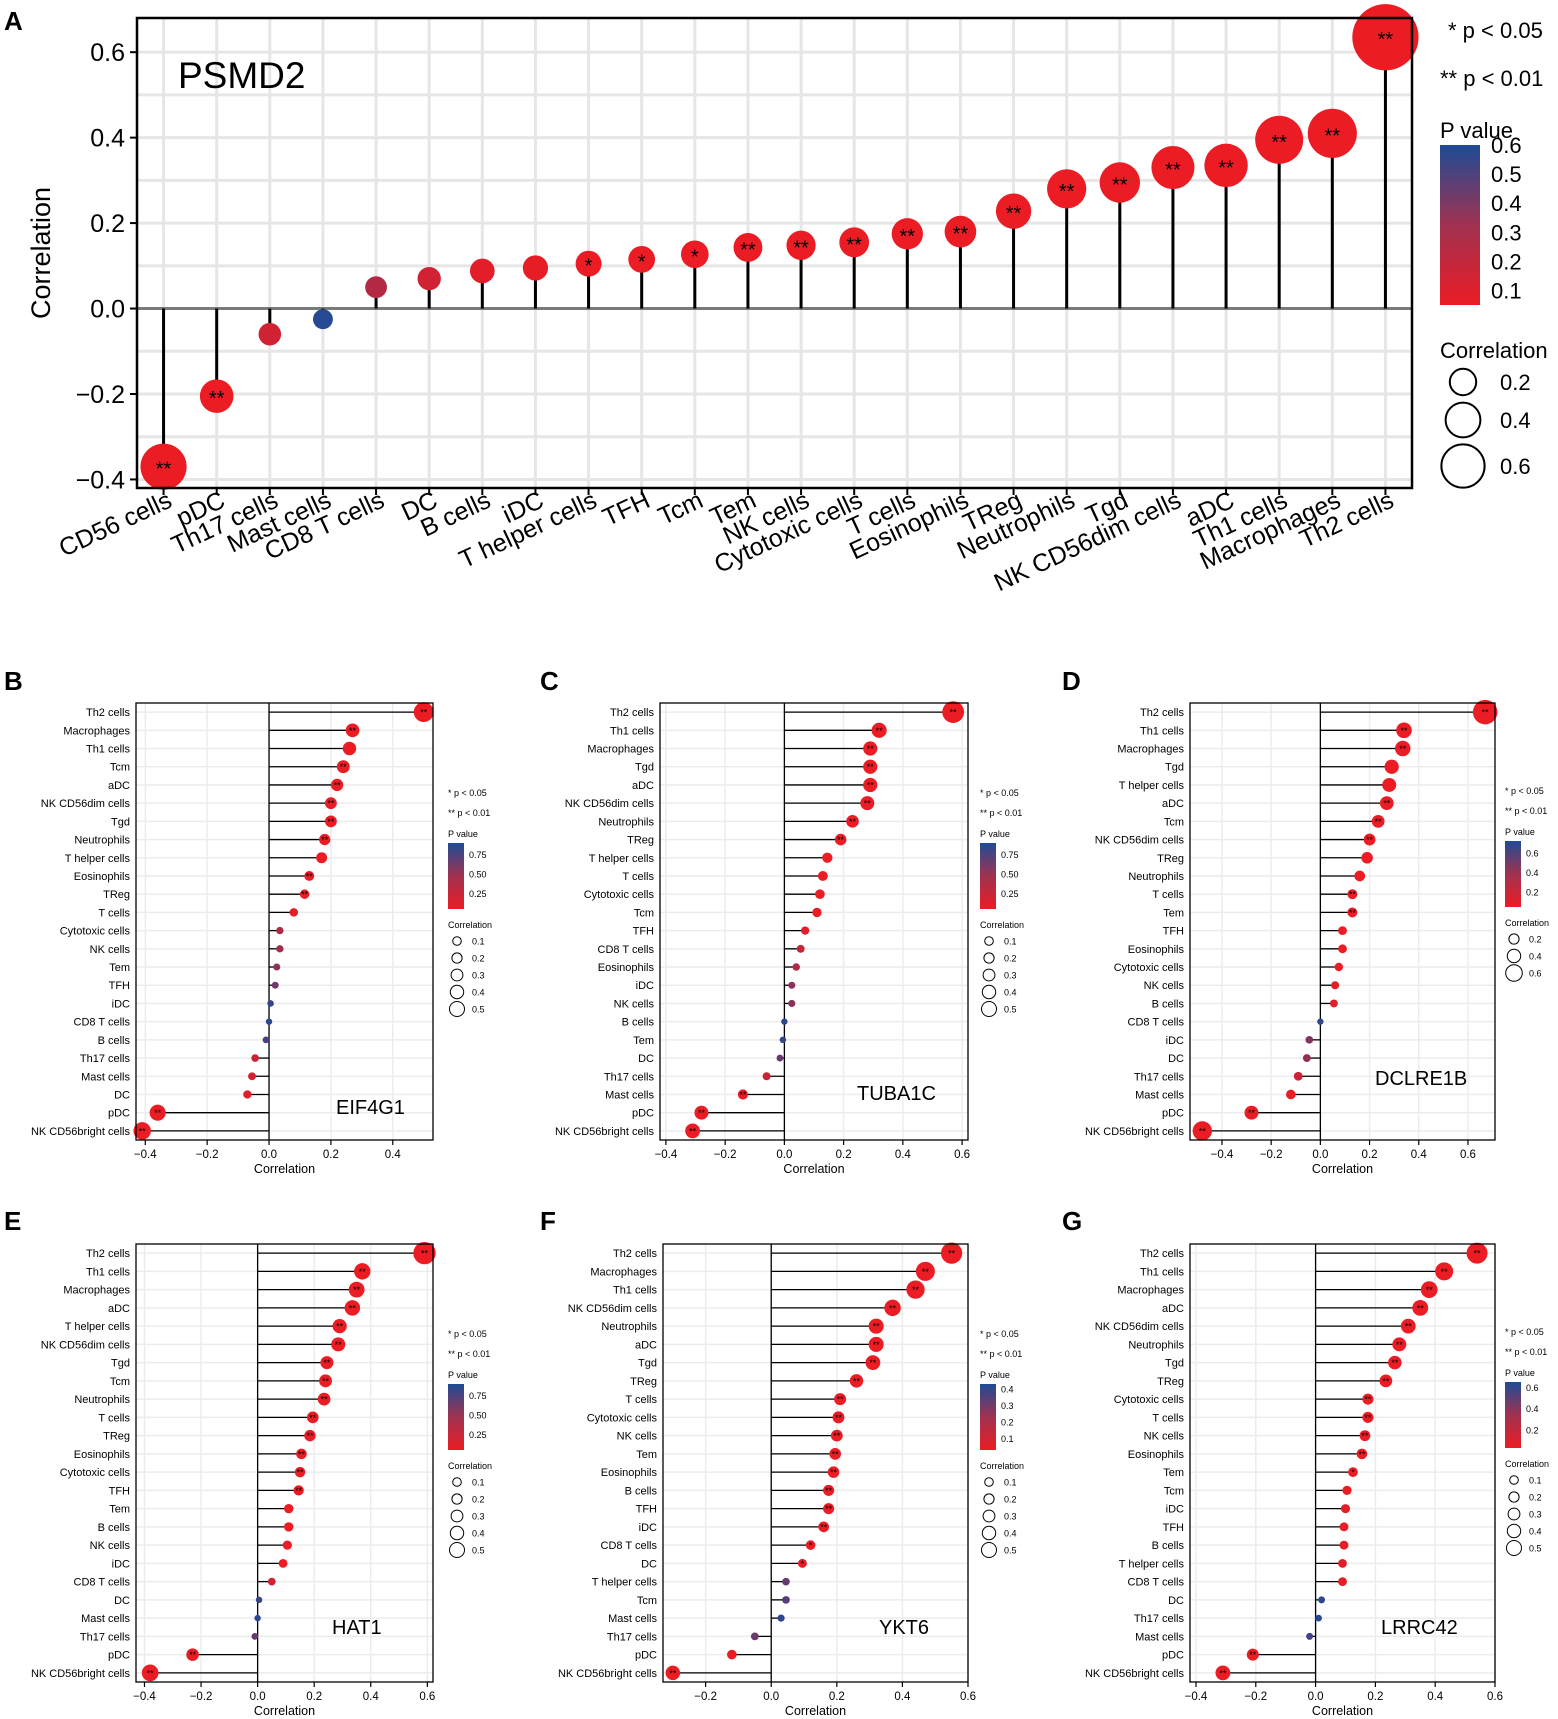  What do you see at coordinates (107, 139) in the screenshot?
I see `y-tick-label: 0.4` at bounding box center [107, 139].